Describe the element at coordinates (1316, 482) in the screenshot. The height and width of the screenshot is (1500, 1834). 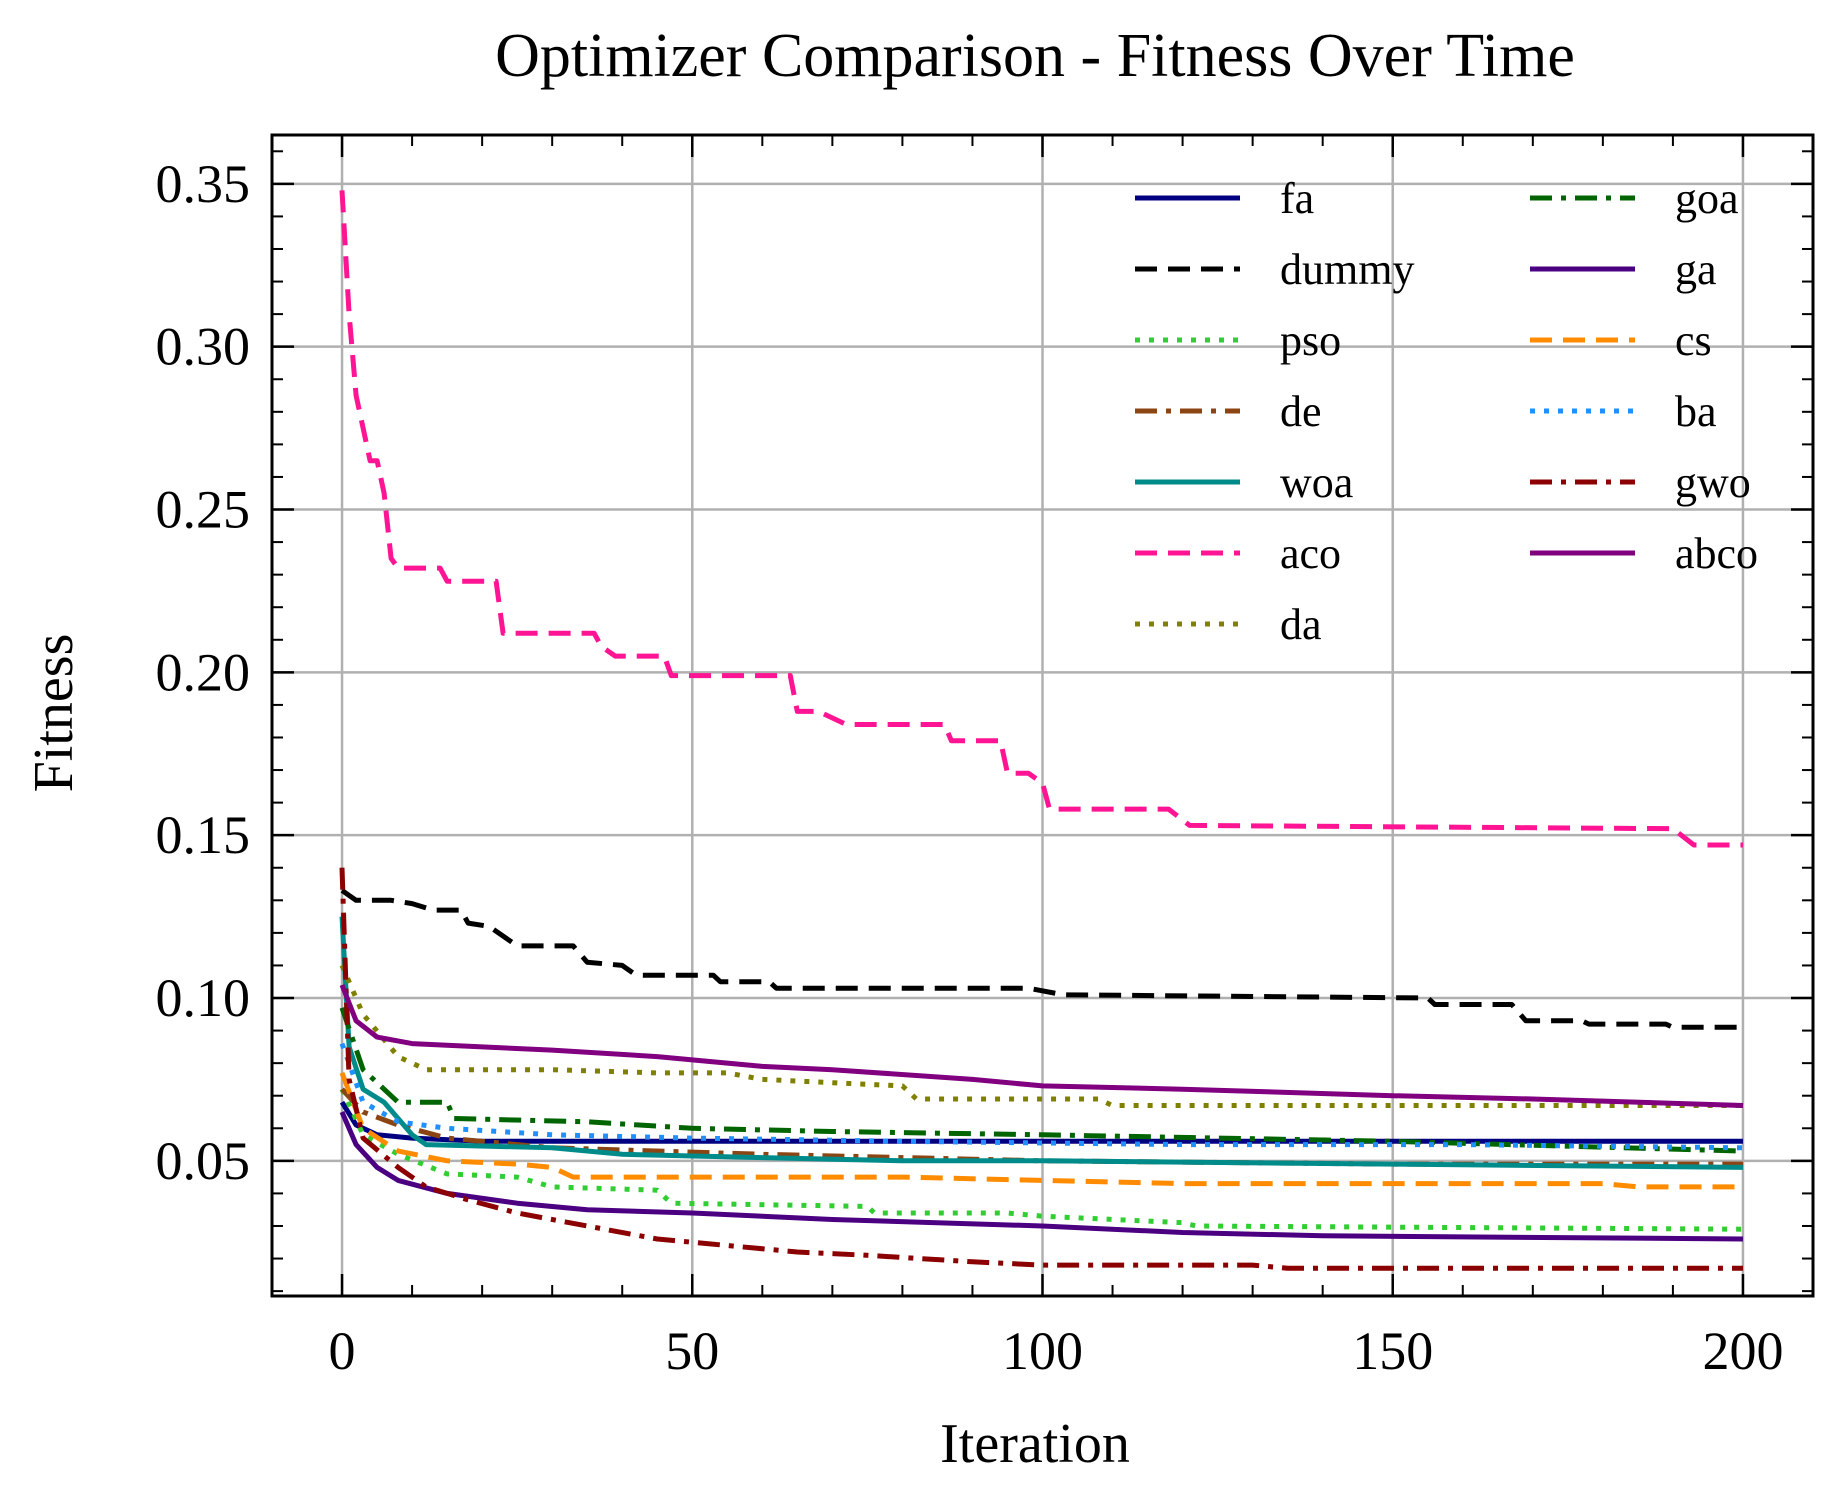
I see `legend-label: woa` at that location.